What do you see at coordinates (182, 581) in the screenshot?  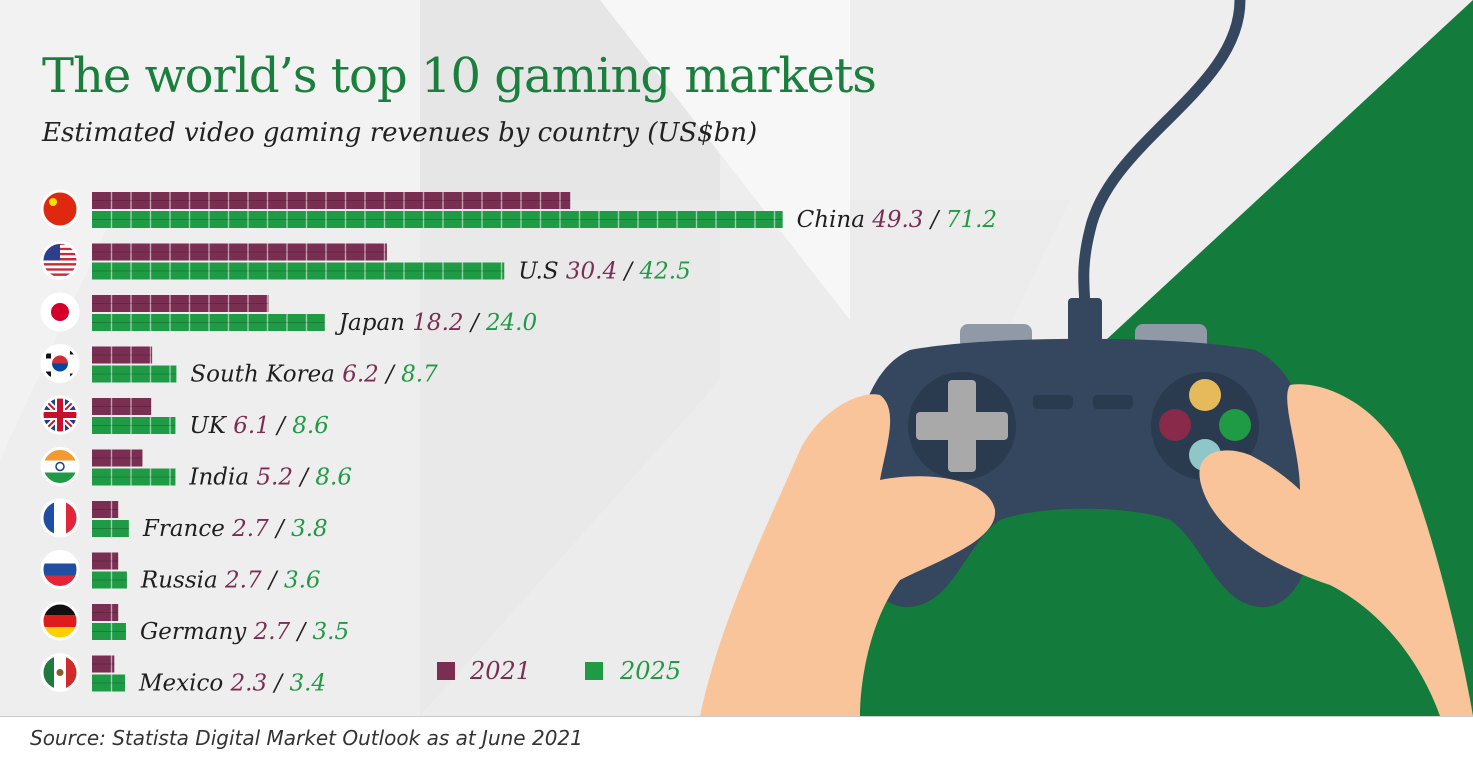 I see `country-name: Russia` at bounding box center [182, 581].